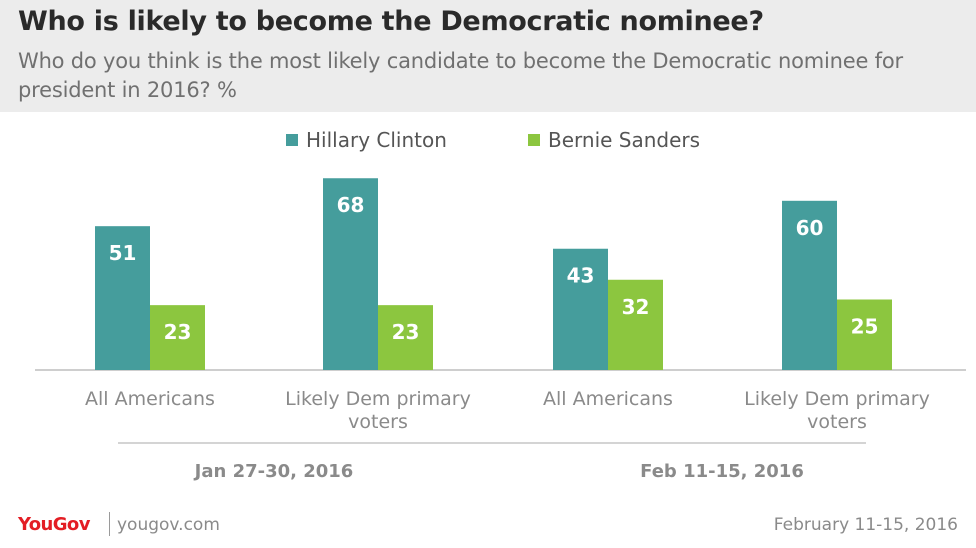 Image resolution: width=976 pixels, height=548 pixels. I want to click on category-label-3-line1: voters, so click(837, 422).